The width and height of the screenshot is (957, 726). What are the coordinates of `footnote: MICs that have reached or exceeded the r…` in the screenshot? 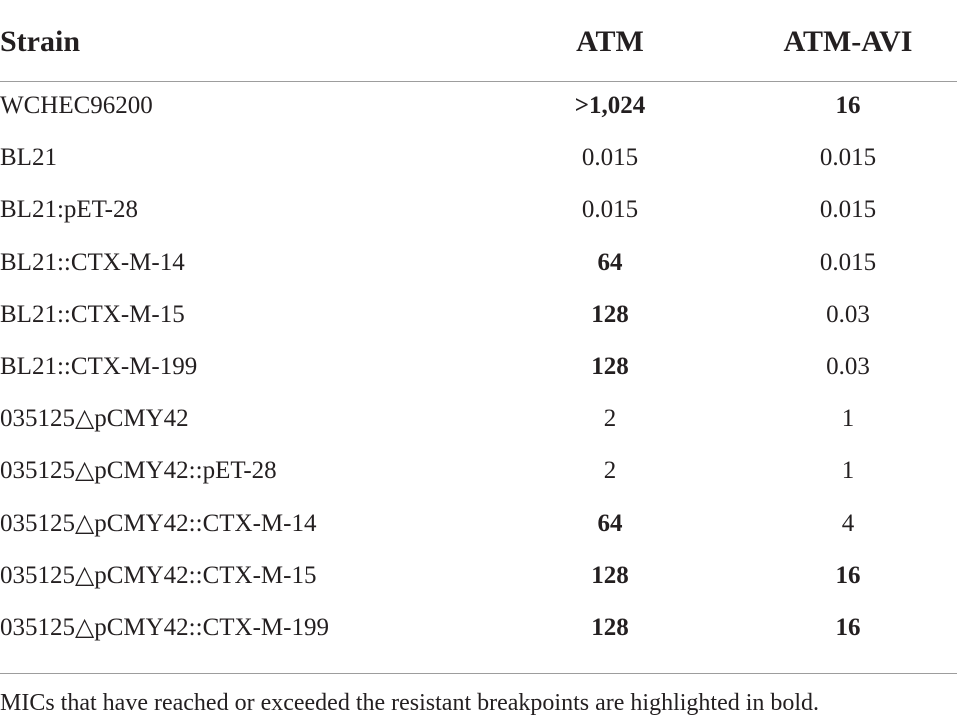 It's located at (410, 703).